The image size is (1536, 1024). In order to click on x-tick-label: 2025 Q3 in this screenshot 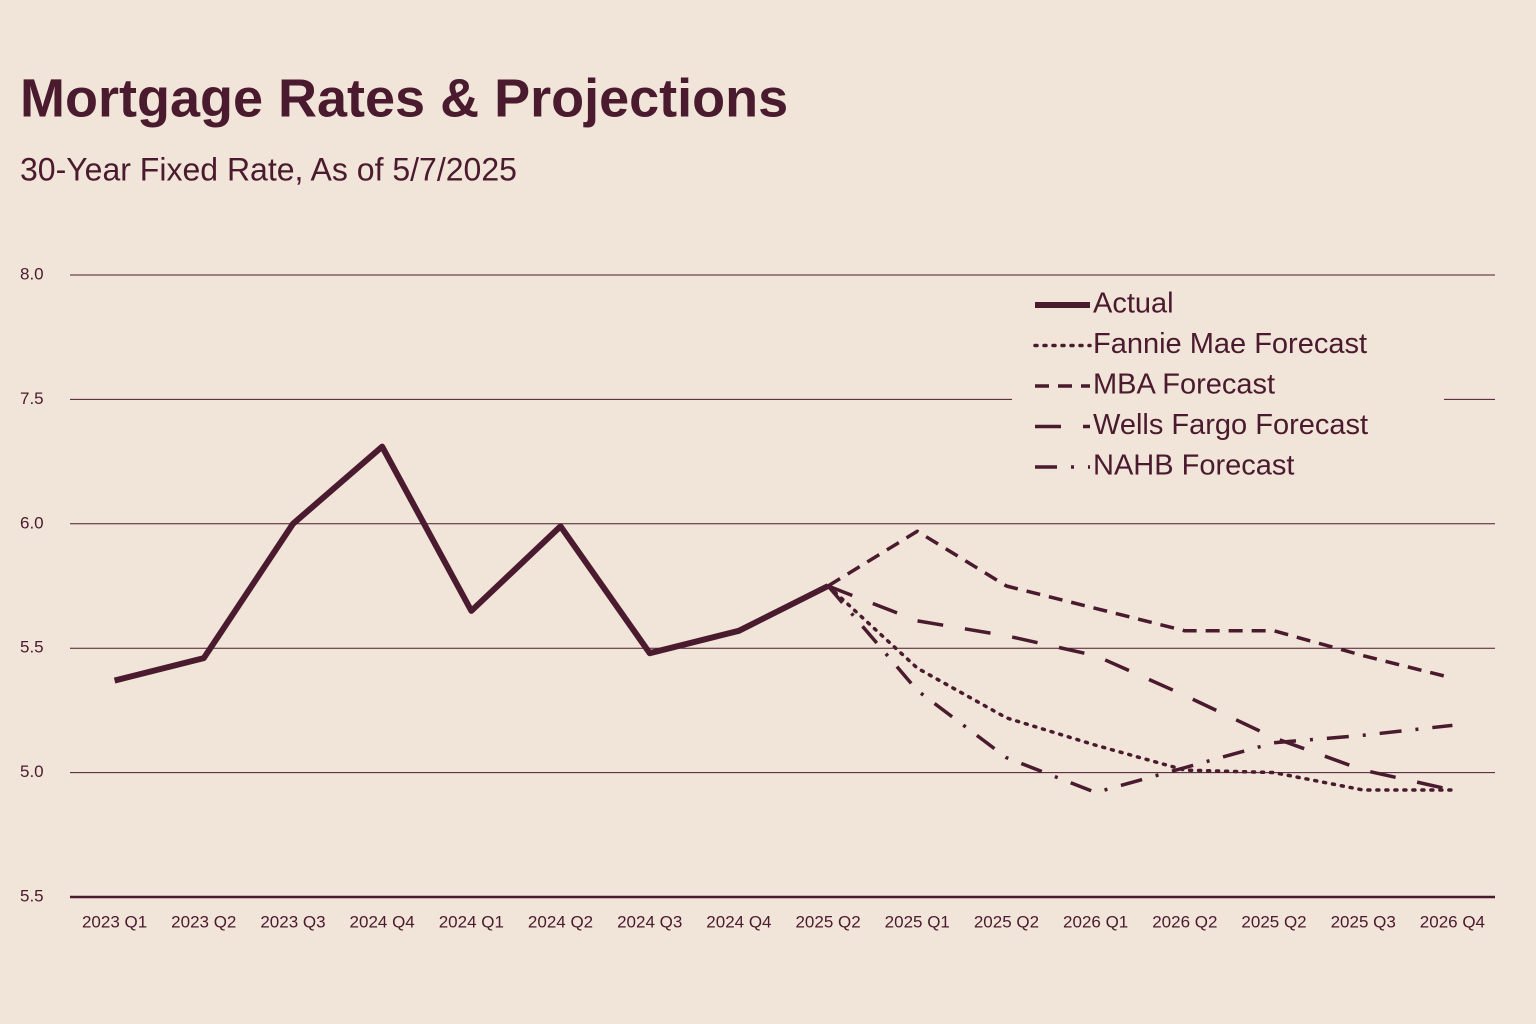, I will do `click(1363, 921)`.